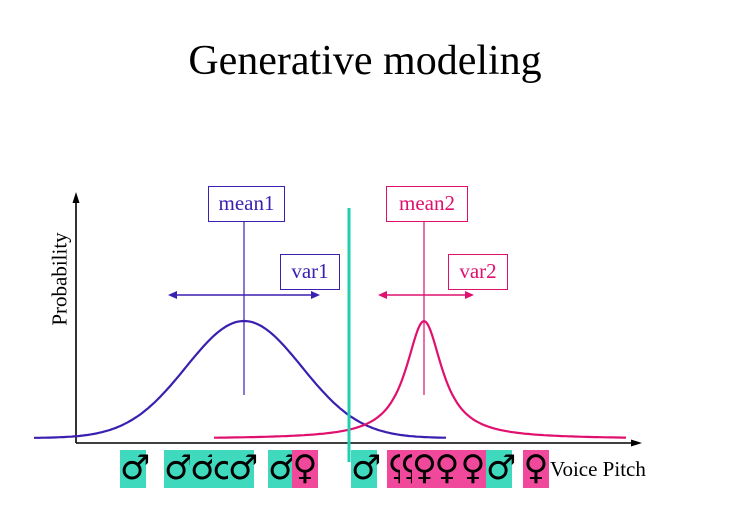 The width and height of the screenshot is (730, 522). What do you see at coordinates (315, 295) in the screenshot?
I see `var1-arrowhead-right` at bounding box center [315, 295].